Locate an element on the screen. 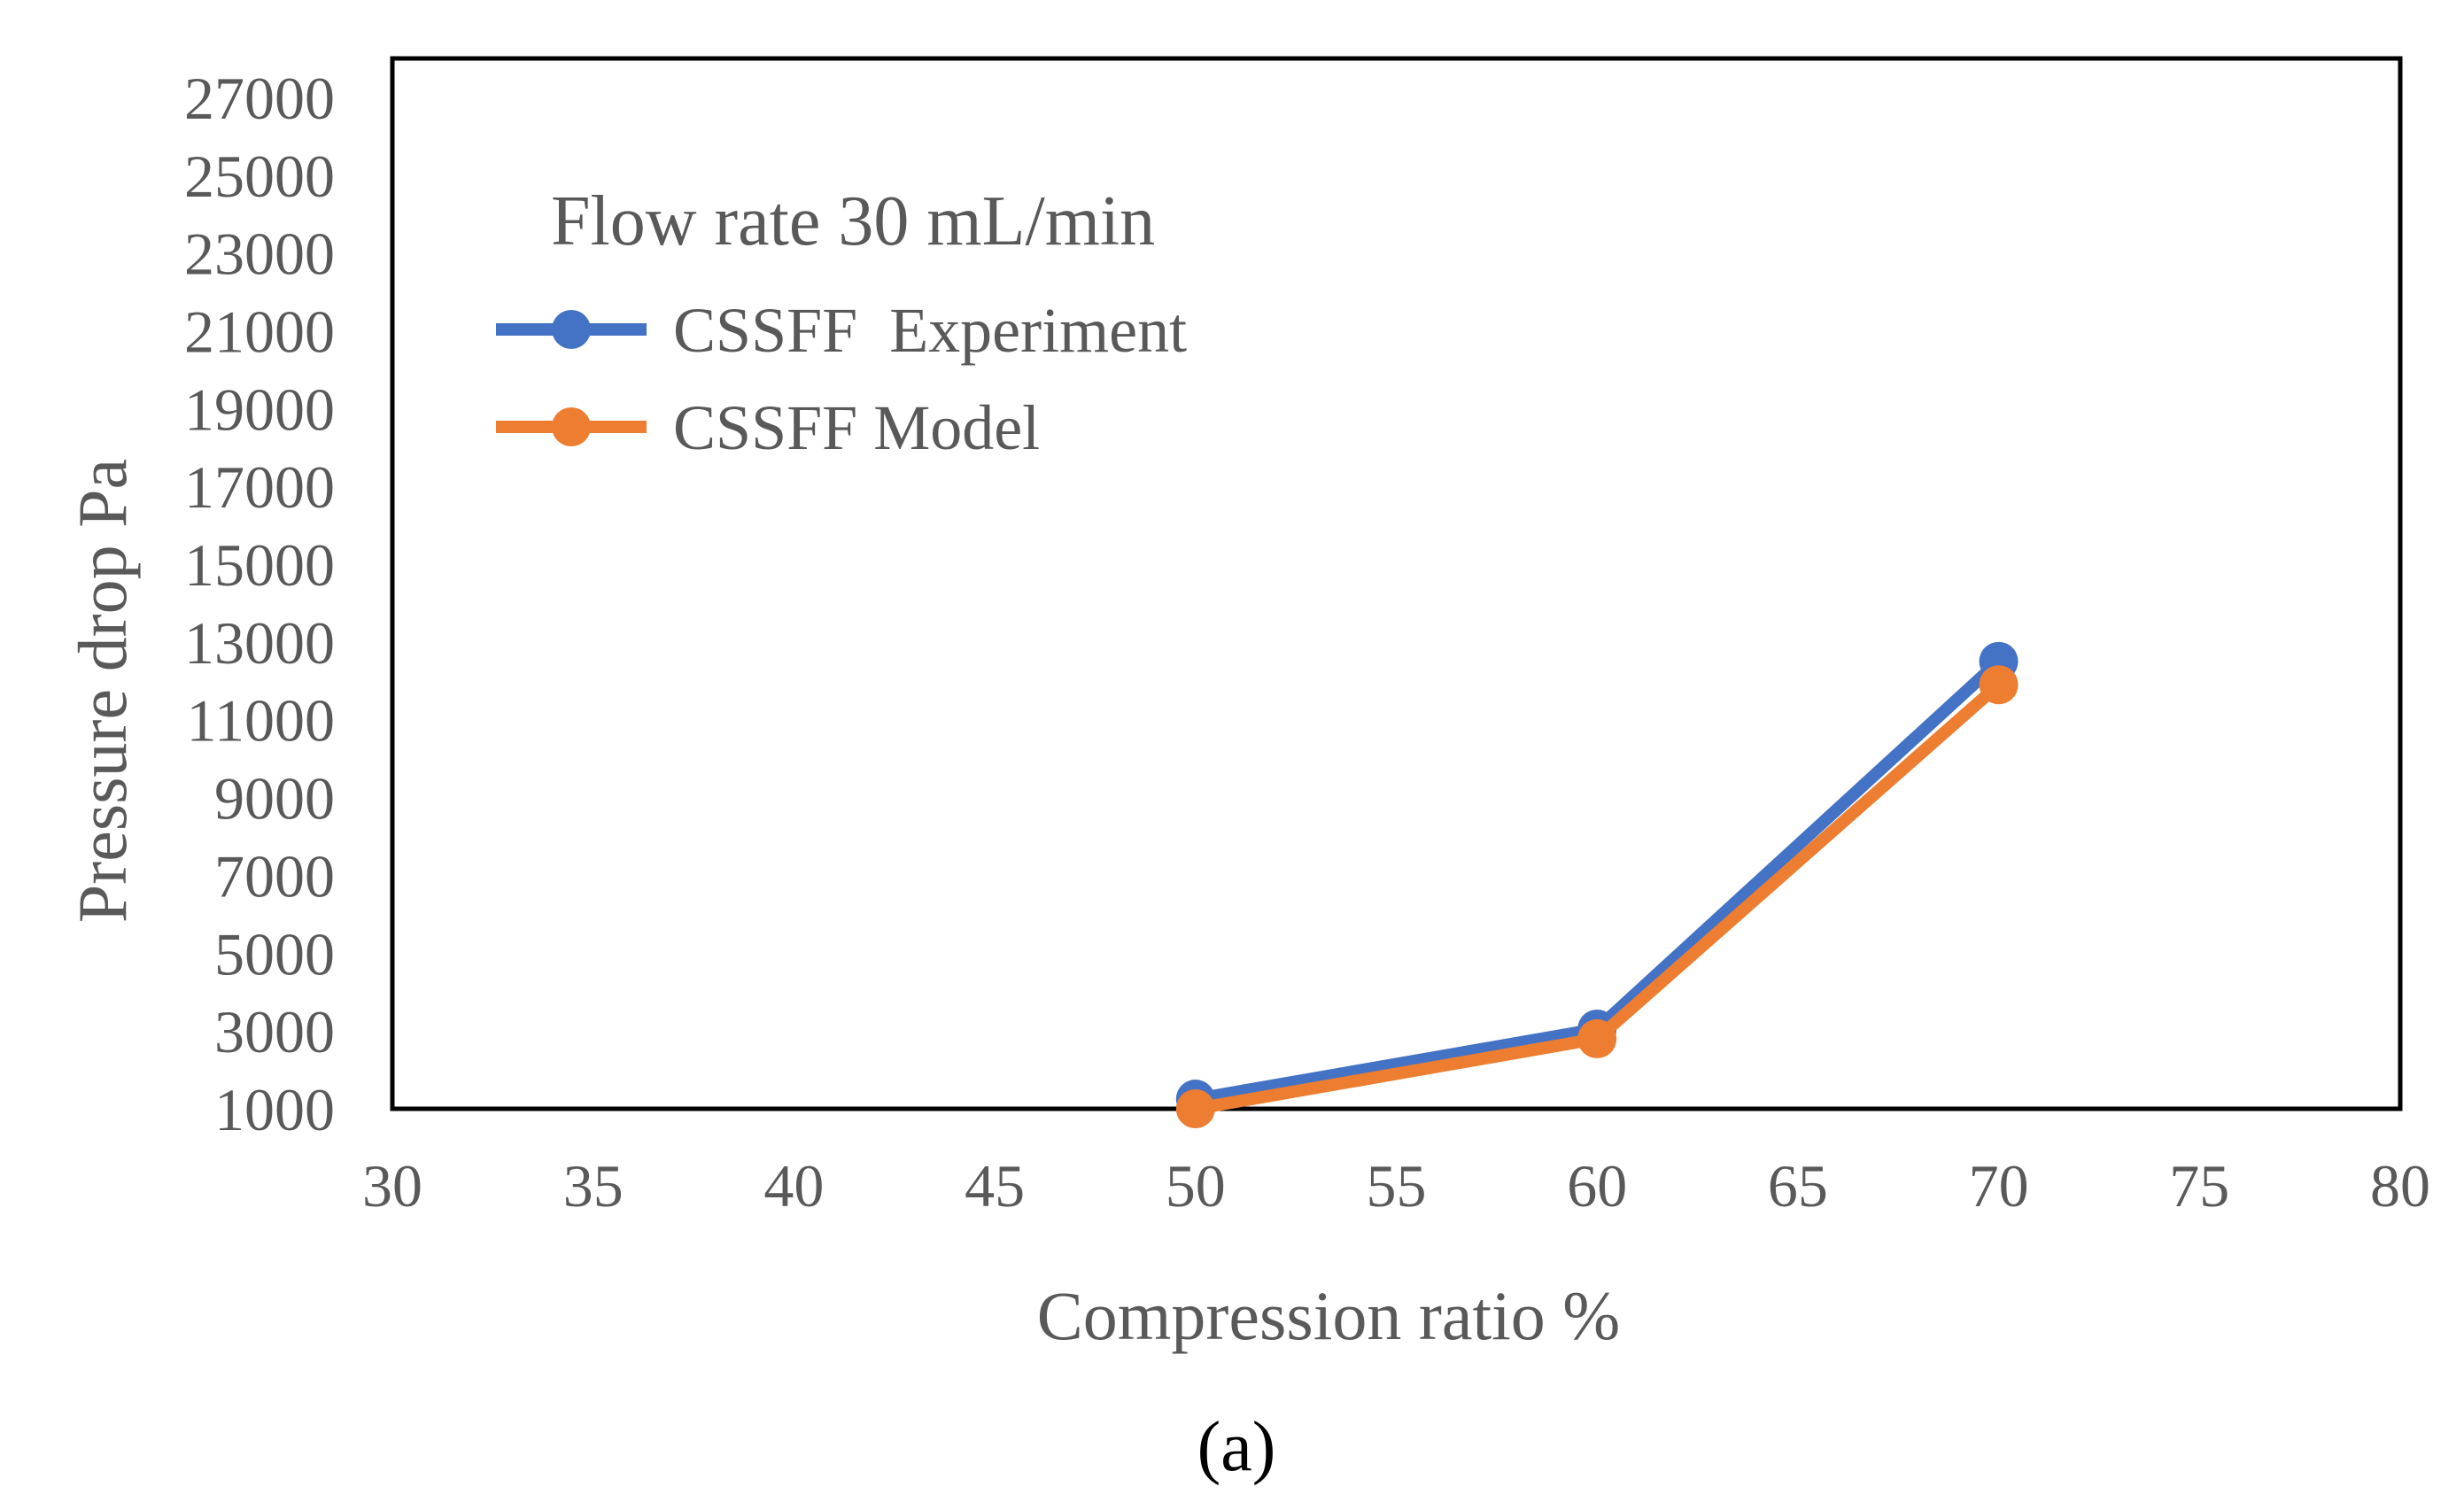  y-tick-label: 23000 is located at coordinates (259, 254).